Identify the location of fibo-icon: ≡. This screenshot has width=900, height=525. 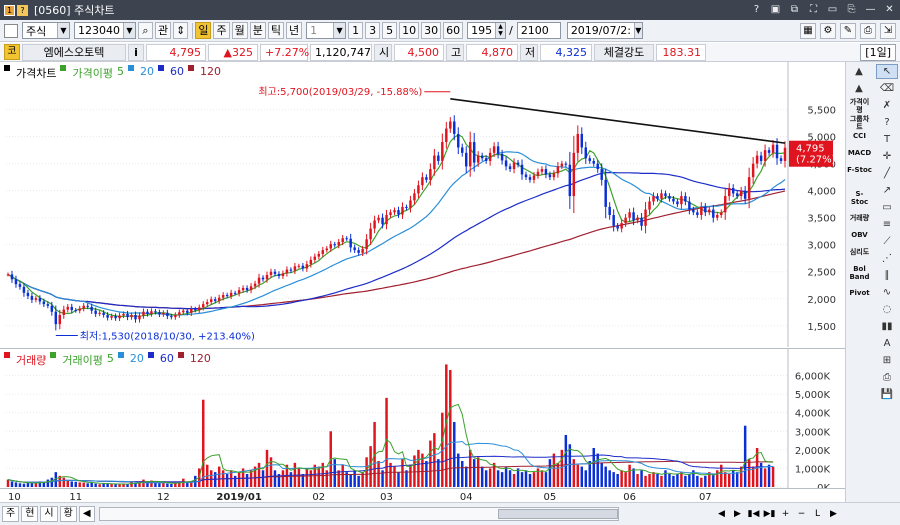
(887, 224).